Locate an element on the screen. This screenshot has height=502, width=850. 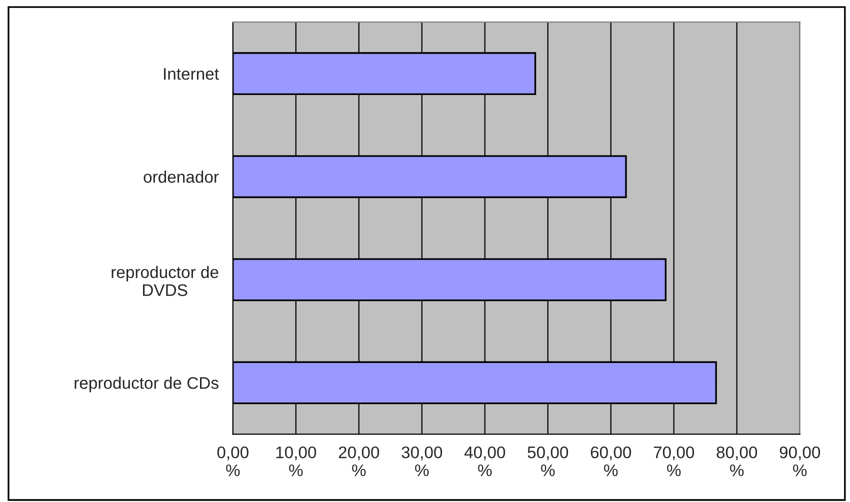
x-tick-label: 50,00 % is located at coordinates (548, 461).